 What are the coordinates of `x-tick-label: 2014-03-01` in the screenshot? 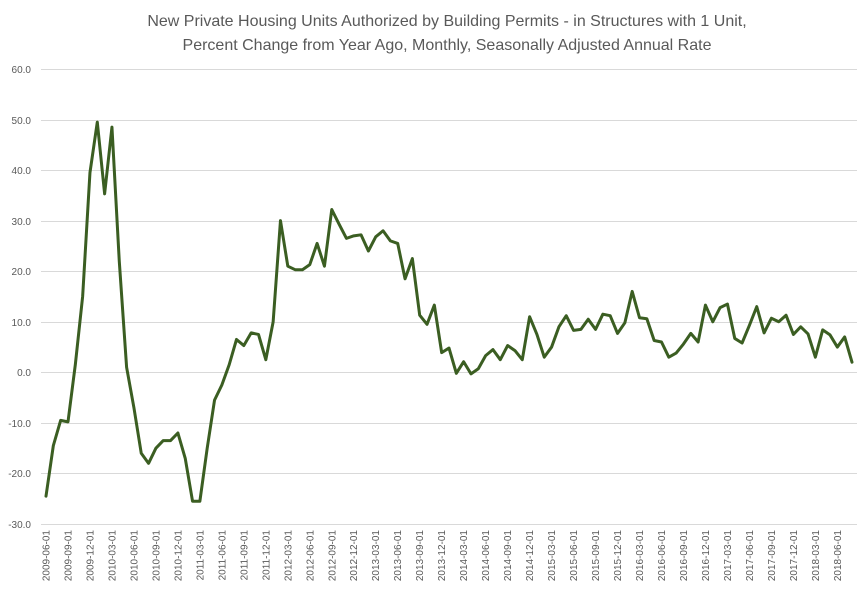 It's located at (464, 556).